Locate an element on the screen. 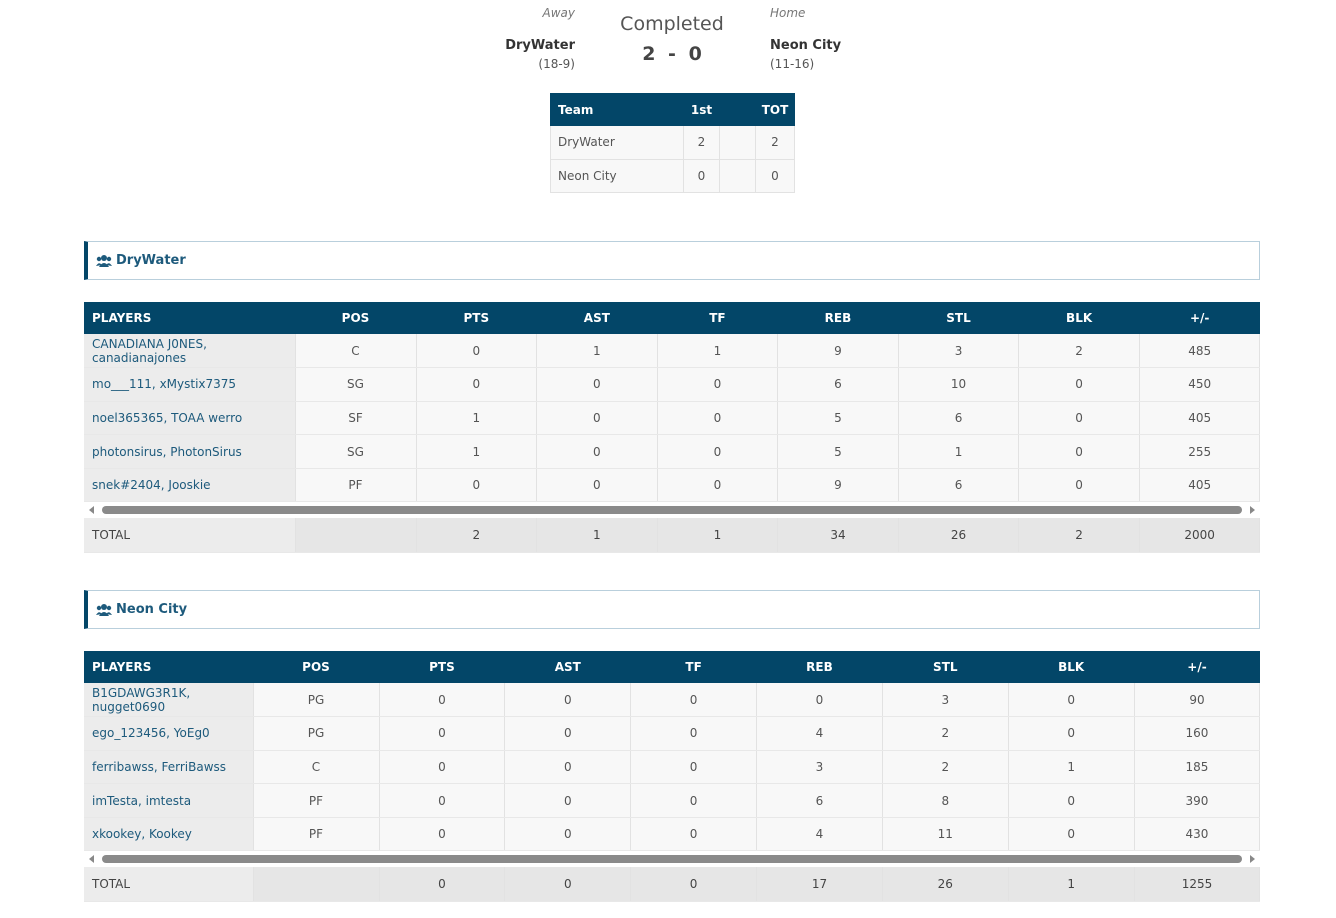  total-row: TOTAL 2 1 1 34 26 2 2000 is located at coordinates (672, 535).